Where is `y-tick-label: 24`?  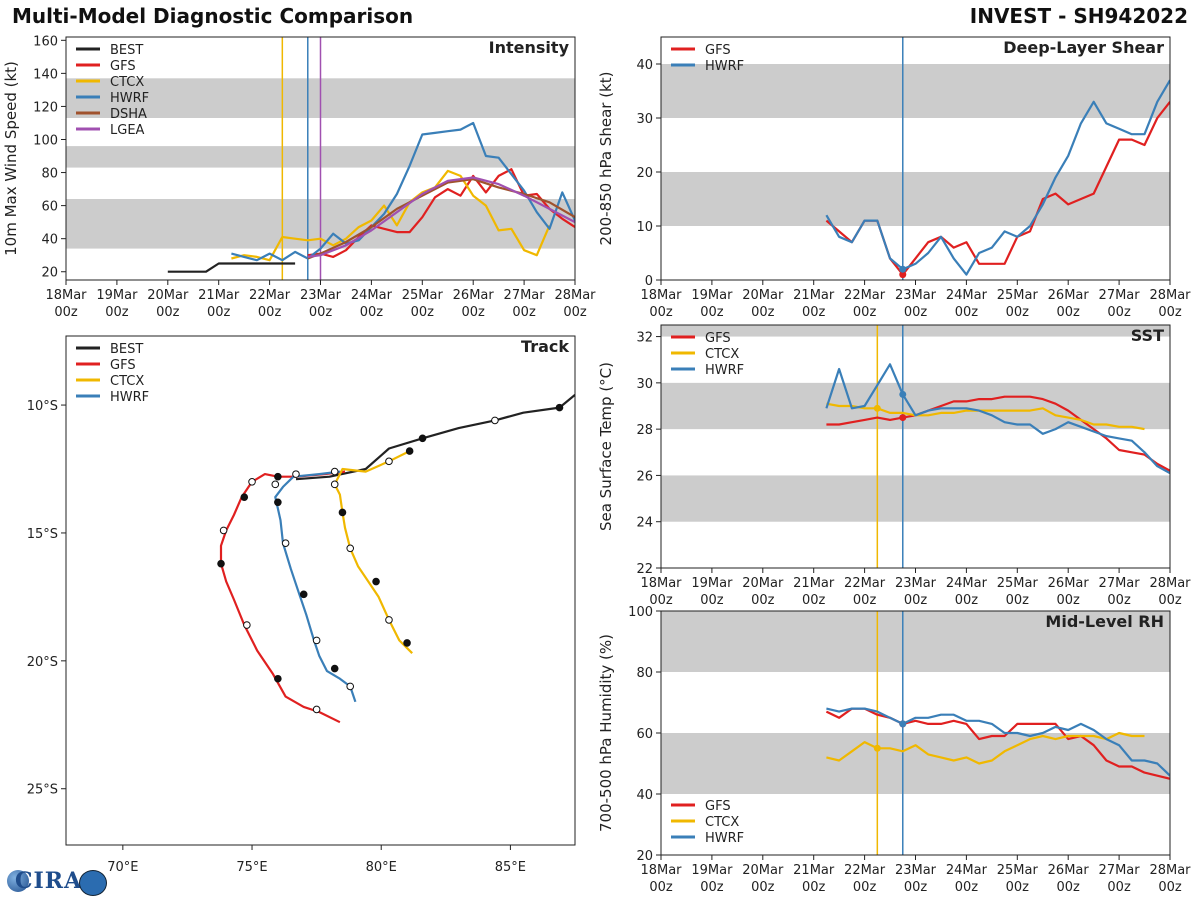
y-tick-label: 24 is located at coordinates (644, 523).